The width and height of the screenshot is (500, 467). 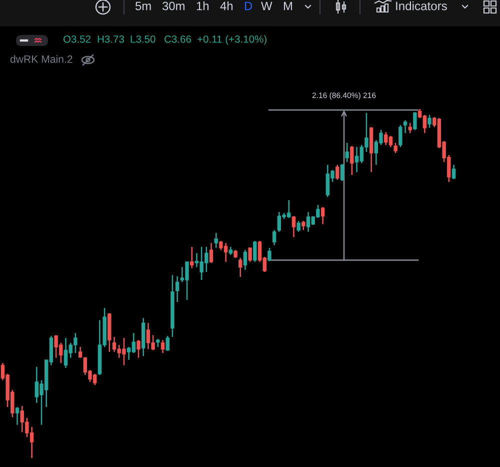 What do you see at coordinates (202, 5) in the screenshot?
I see `text: 1h` at bounding box center [202, 5].